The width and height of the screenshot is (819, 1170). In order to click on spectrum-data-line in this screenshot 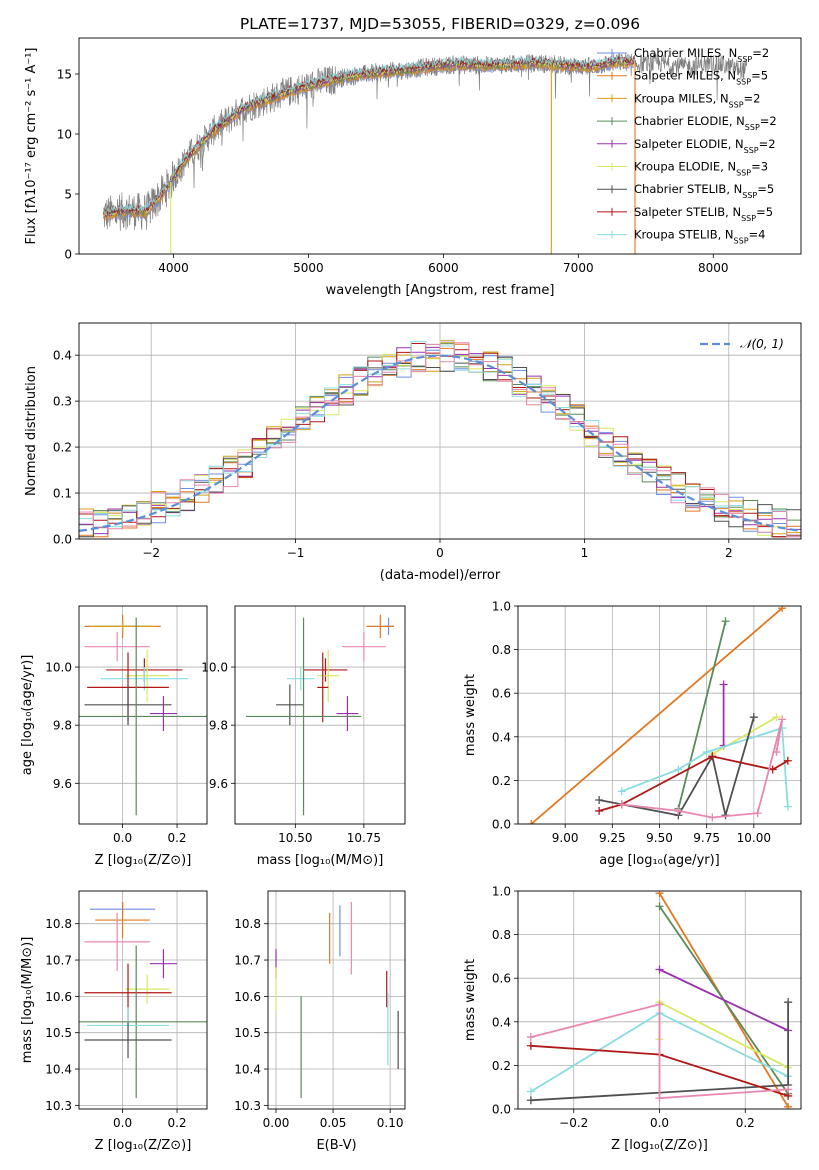, I will do `click(425, 141)`.